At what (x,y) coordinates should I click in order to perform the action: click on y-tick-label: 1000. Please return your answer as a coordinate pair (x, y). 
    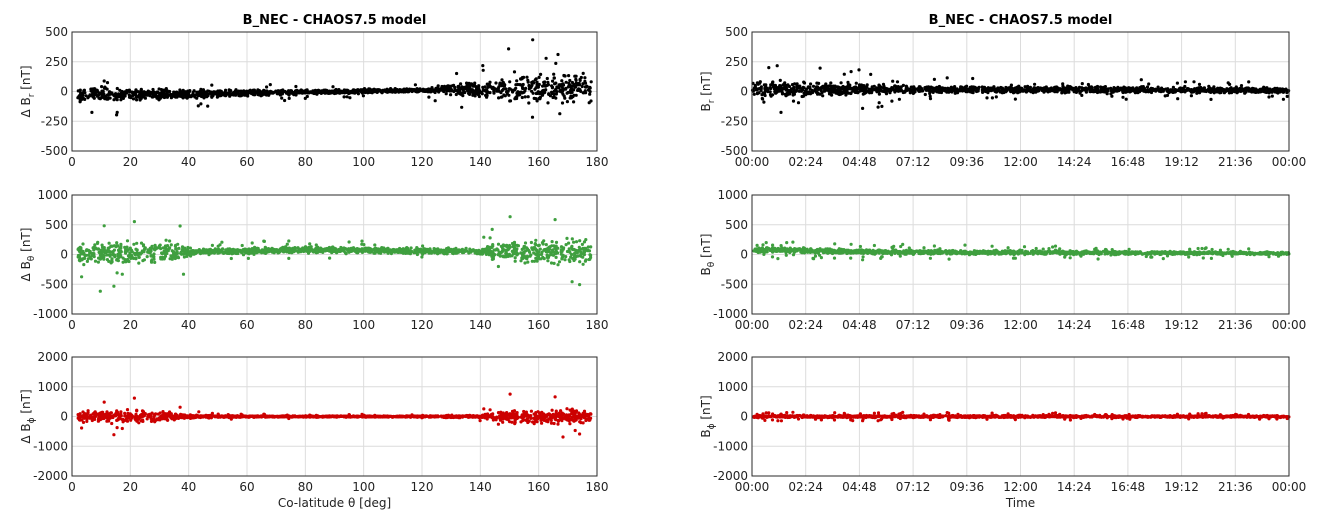
    Looking at the image, I should click on (52, 387).